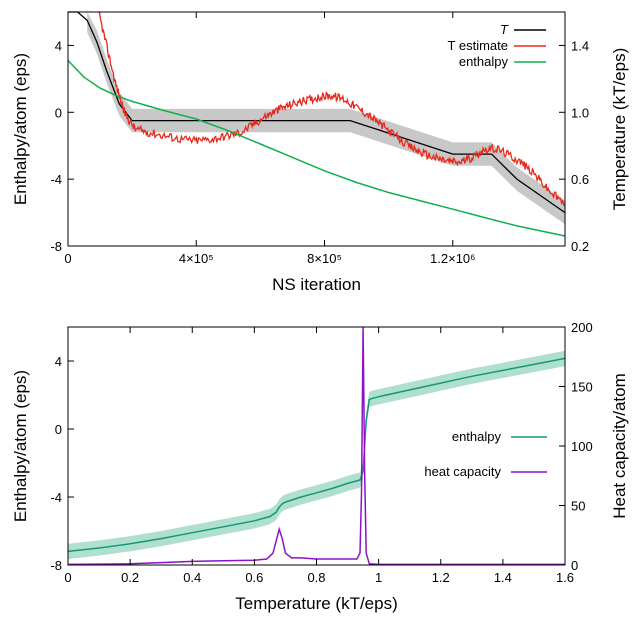 The height and width of the screenshot is (628, 638). I want to click on y2-tick-label: 0, so click(574, 565).